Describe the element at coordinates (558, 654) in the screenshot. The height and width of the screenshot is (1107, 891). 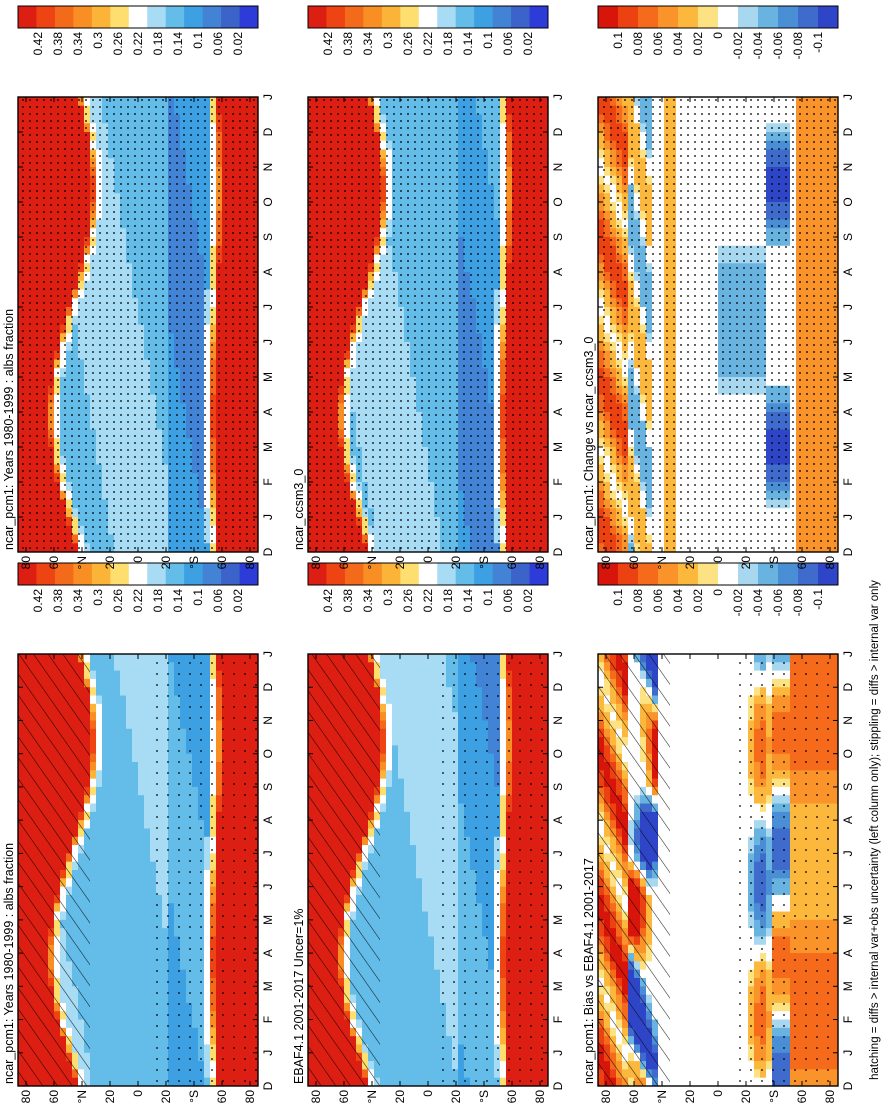
I see `month-tick-label: J` at that location.